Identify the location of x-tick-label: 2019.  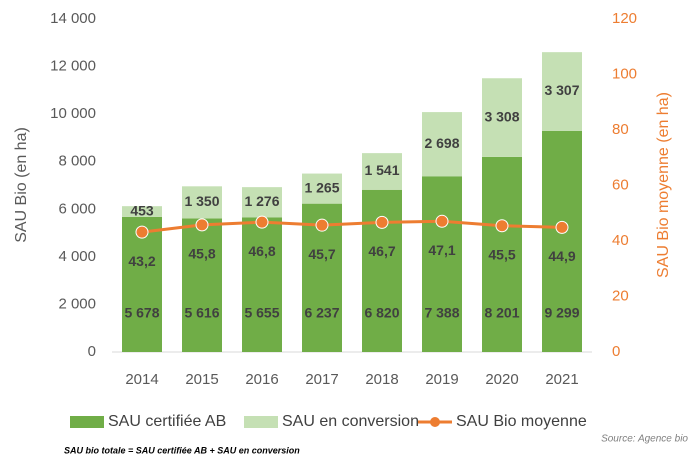
(441, 379).